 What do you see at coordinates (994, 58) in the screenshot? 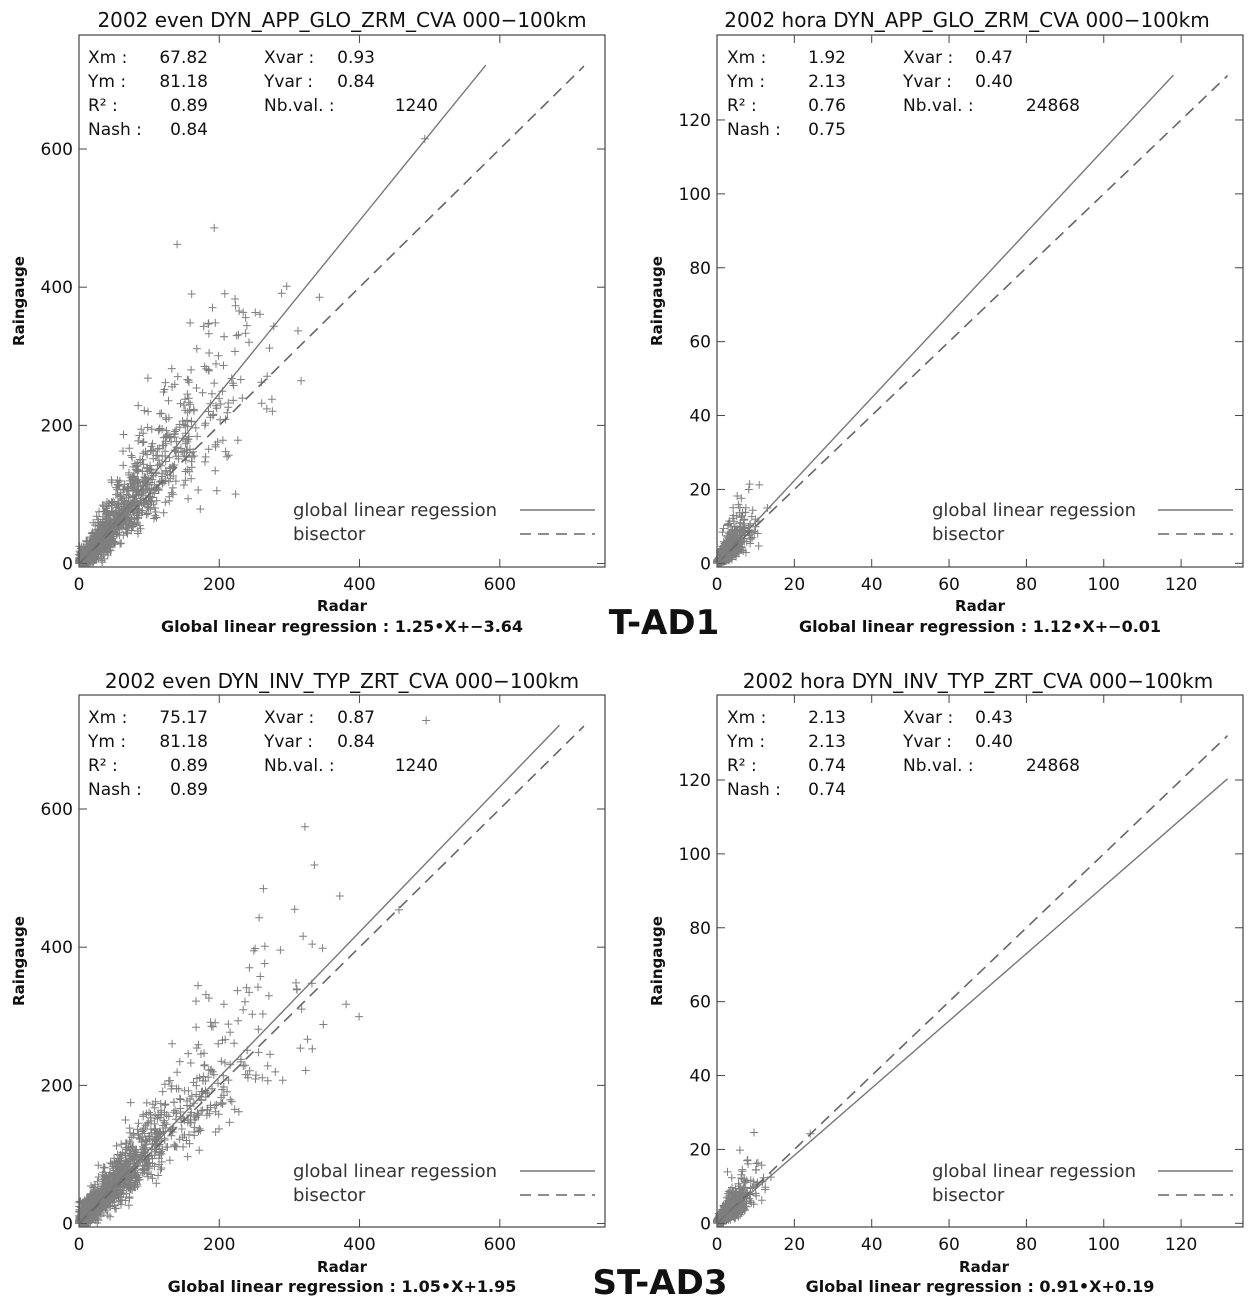
I see `stat-xvar-value: 0.47` at bounding box center [994, 58].